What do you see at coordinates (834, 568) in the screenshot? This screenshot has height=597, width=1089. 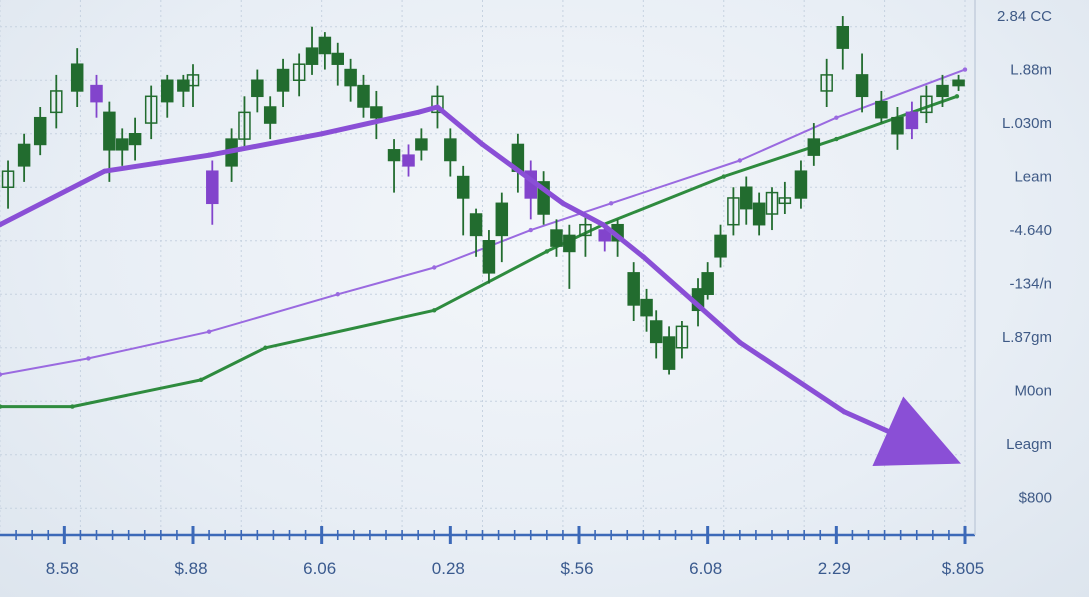 I see `x-tick-label: 2.29` at bounding box center [834, 568].